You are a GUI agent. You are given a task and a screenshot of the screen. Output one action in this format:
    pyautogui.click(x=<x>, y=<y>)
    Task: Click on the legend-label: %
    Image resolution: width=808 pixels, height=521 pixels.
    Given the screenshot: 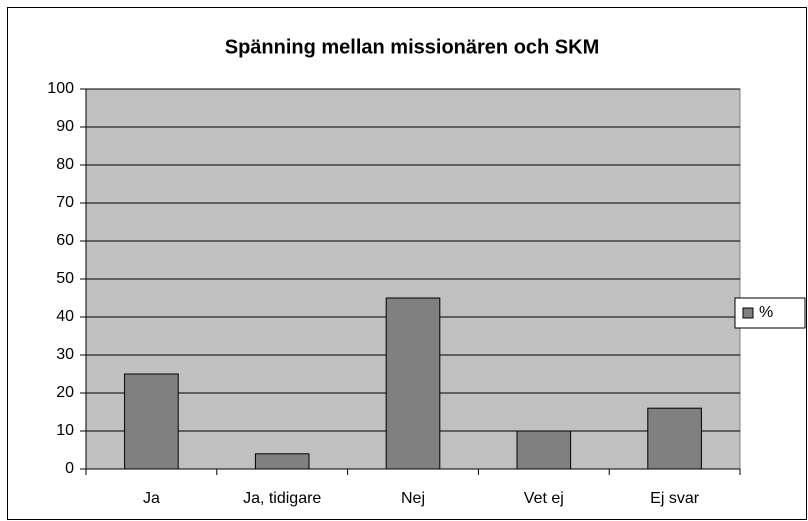 What is the action you would take?
    pyautogui.click(x=766, y=312)
    